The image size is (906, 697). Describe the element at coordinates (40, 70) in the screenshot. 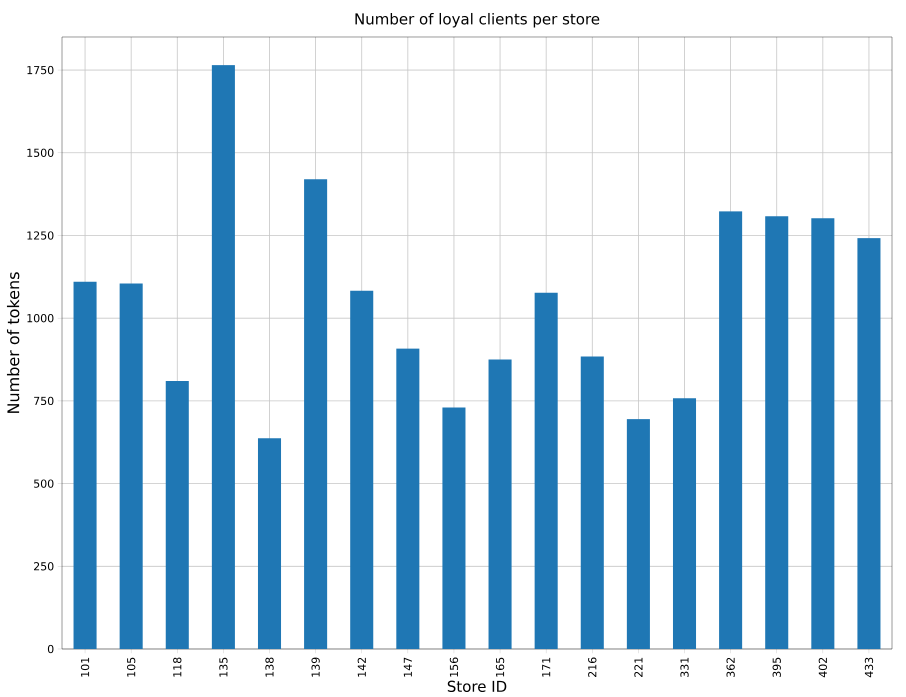

I see `y-tick-label: 1750` at that location.